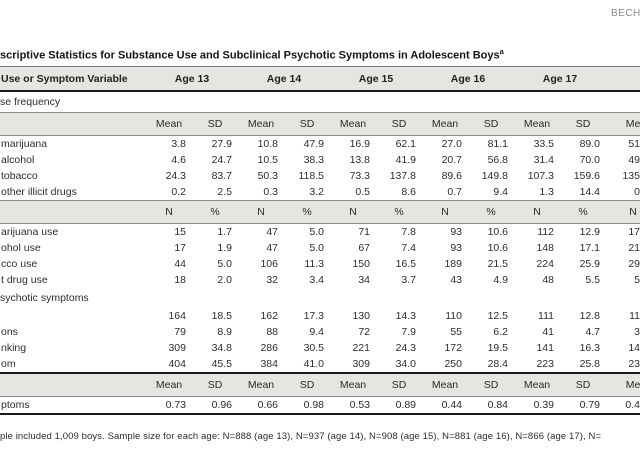 This screenshot has width=640, height=470. I want to click on value-cell: 34, so click(364, 280).